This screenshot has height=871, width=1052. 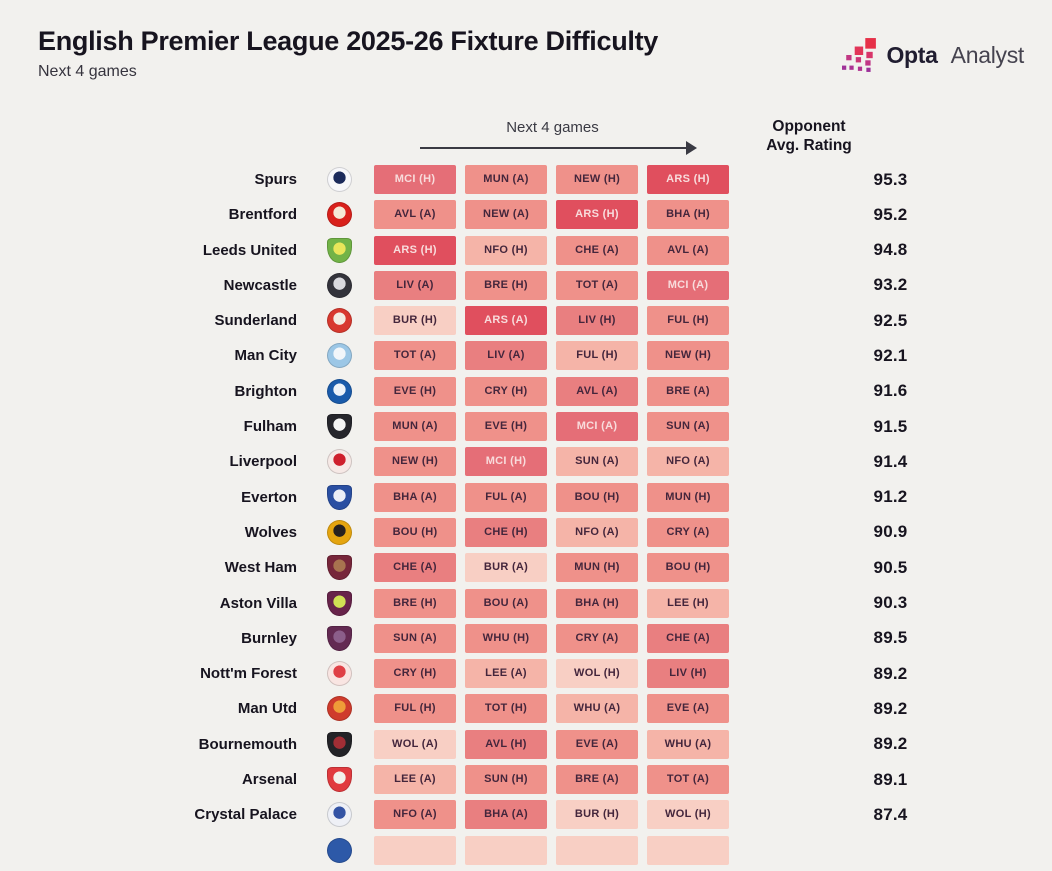 I want to click on fixture-cell: FUL (A), so click(x=506, y=497).